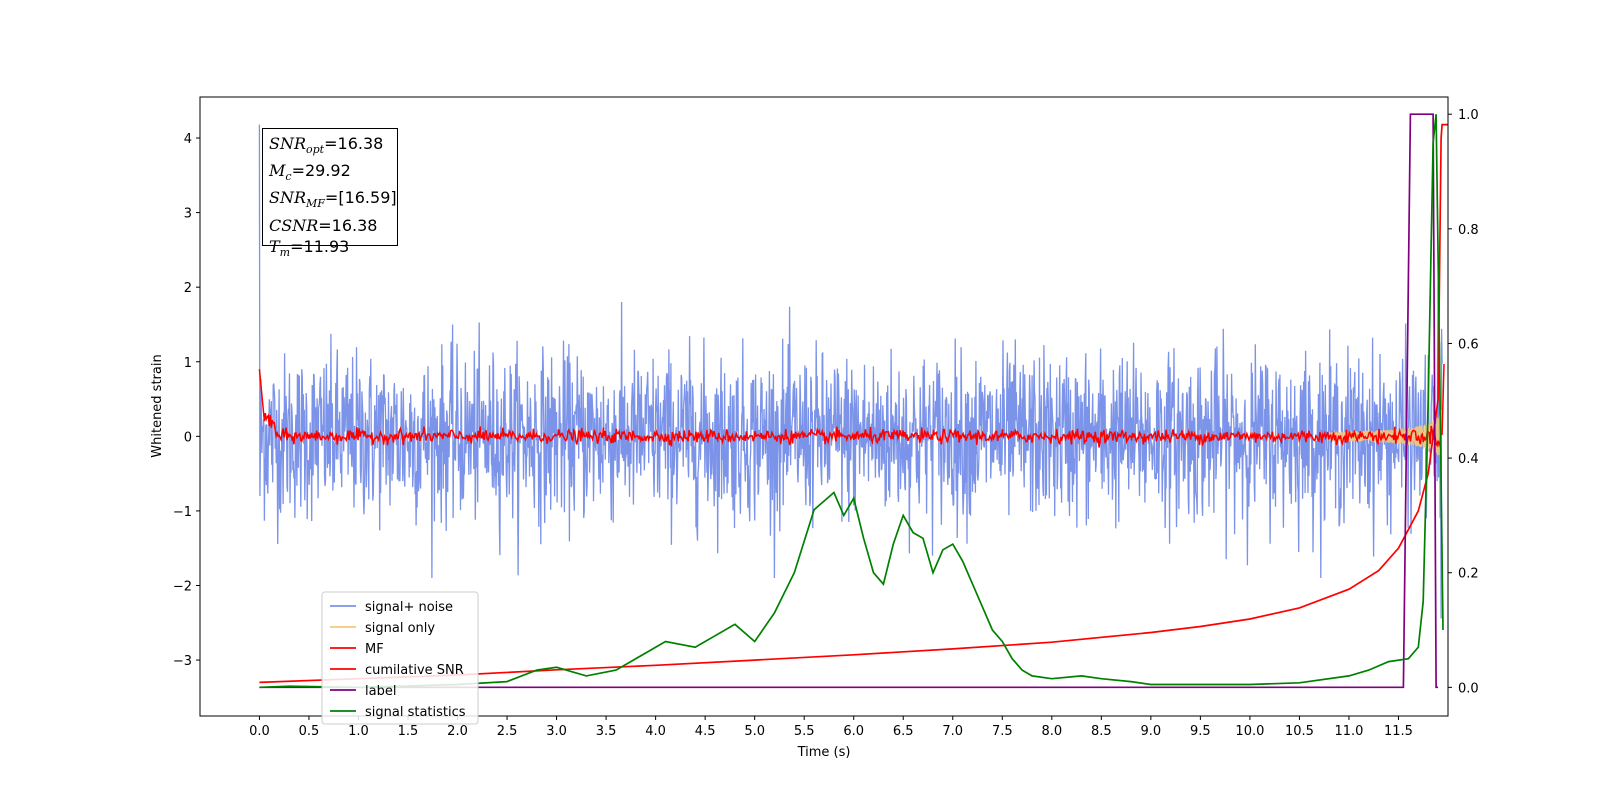 The image size is (1600, 800). Describe the element at coordinates (1463, 402) in the screenshot. I see `y-axis-right: 0.0 0.2 0.4 0.6 0.8 1.0` at that location.